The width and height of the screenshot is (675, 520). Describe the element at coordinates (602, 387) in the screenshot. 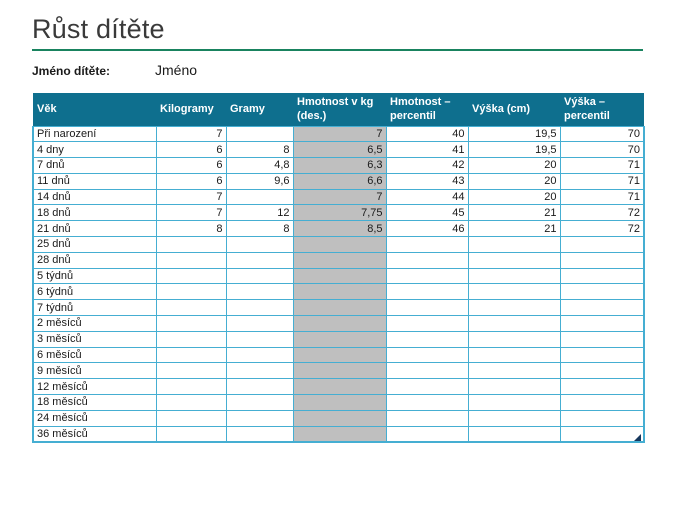

I see `cell-vyska-percentil-row17` at that location.